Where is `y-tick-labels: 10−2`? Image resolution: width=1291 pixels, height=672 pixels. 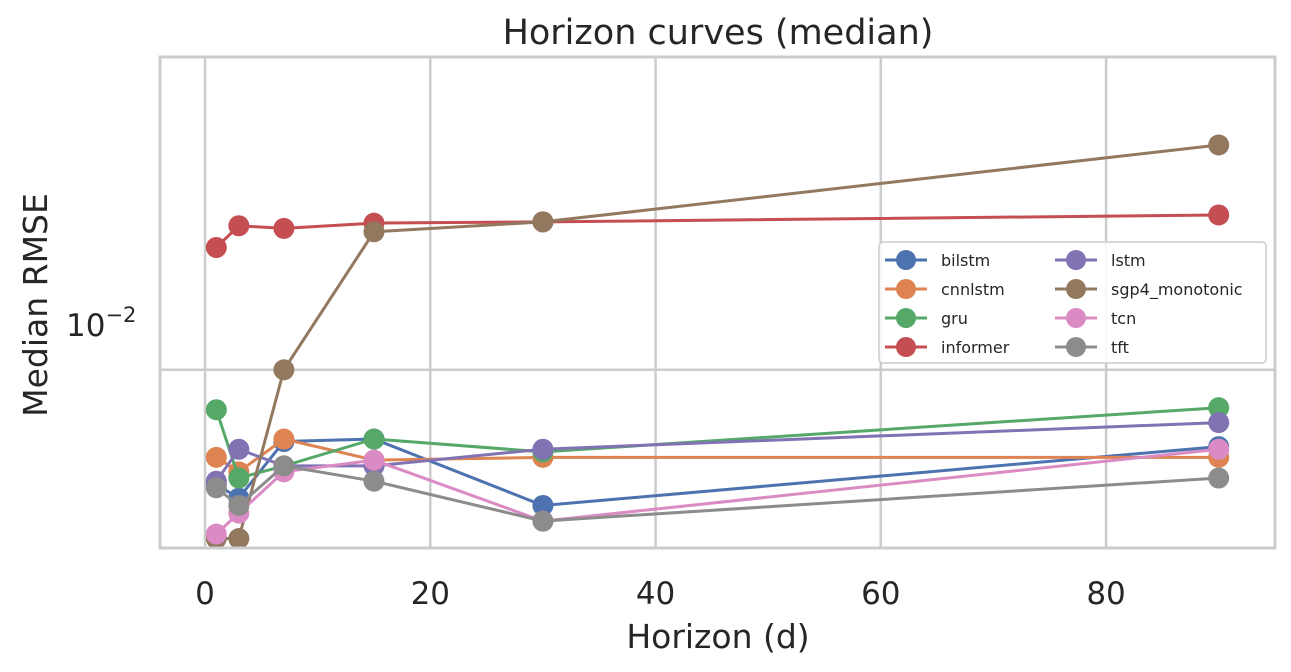
y-tick-labels: 10−2 is located at coordinates (101, 323).